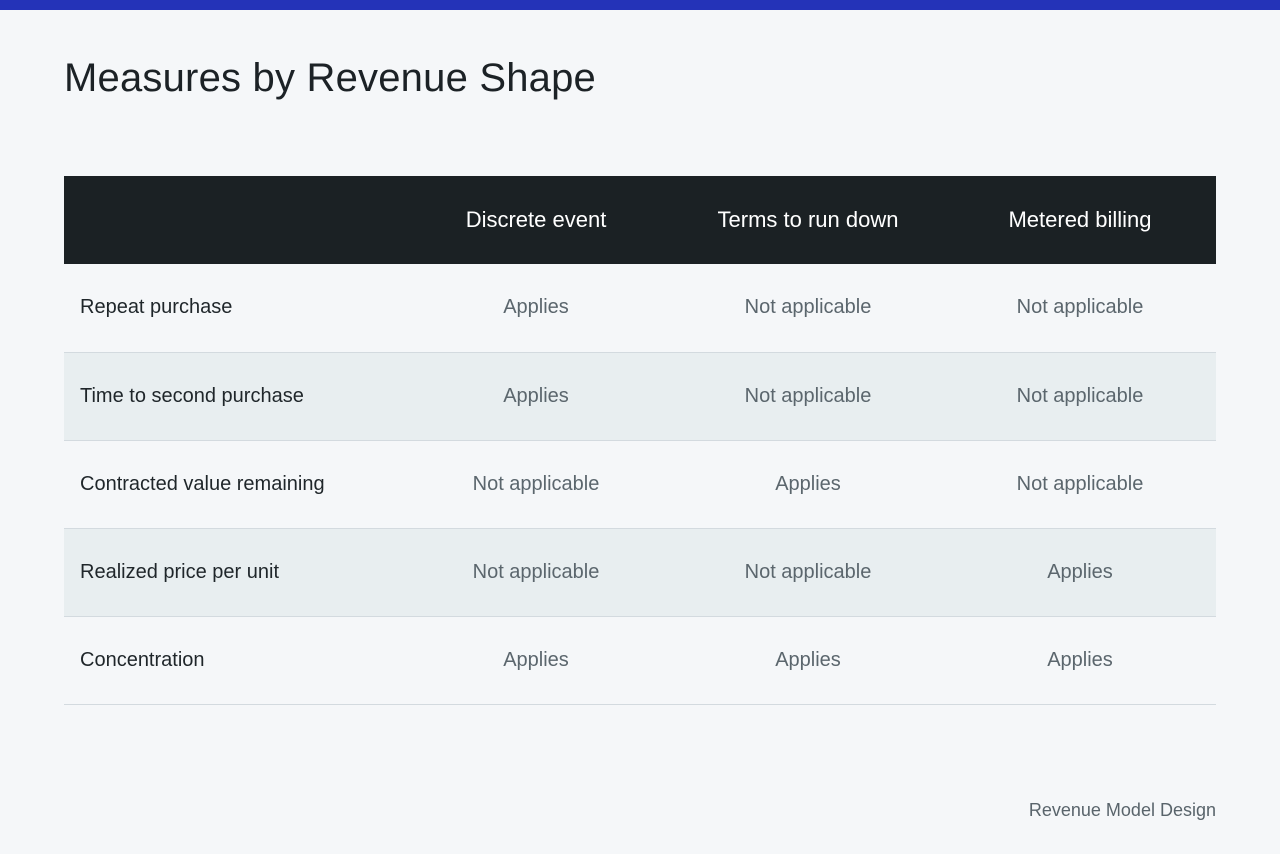 The image size is (1280, 854). Describe the element at coordinates (142, 659) in the screenshot. I see `row-label: Concentration` at that location.